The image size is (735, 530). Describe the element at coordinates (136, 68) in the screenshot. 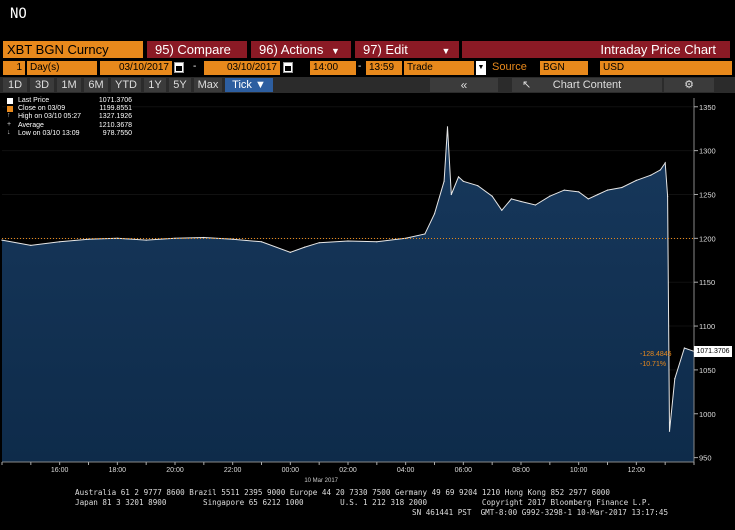

I see `start-date-field: 03/10/2017` at that location.